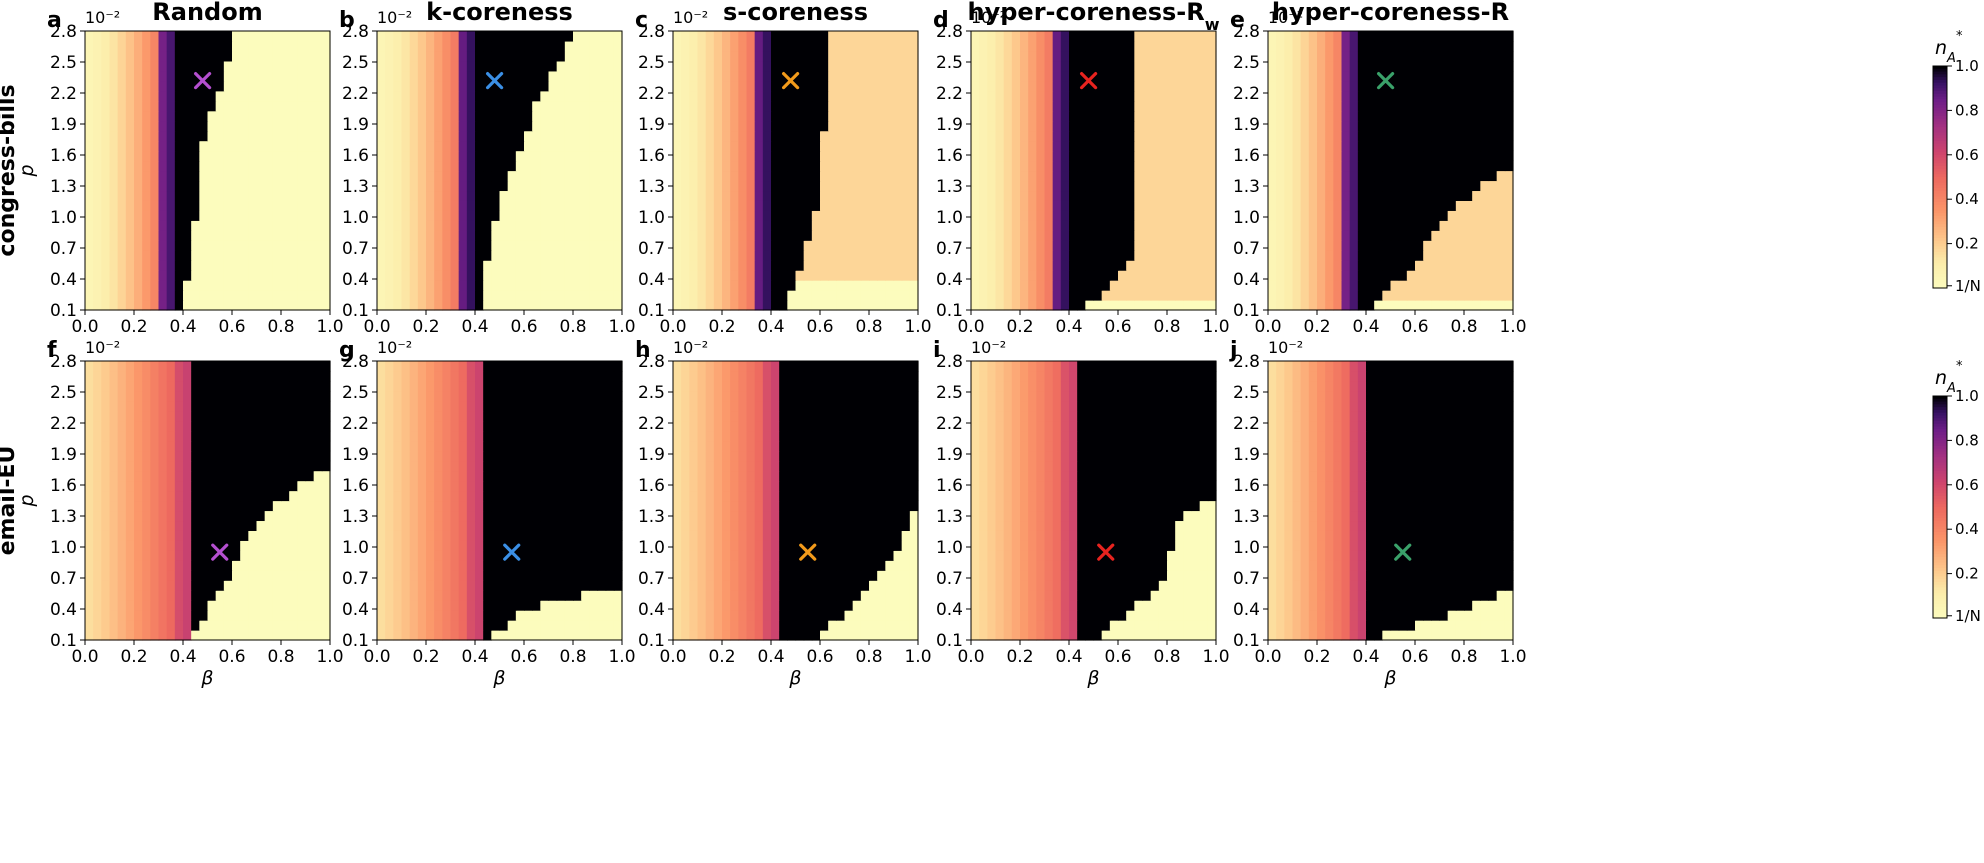  What do you see at coordinates (1316, 327) in the screenshot?
I see `x-tick-label: 0.2` at bounding box center [1316, 327].